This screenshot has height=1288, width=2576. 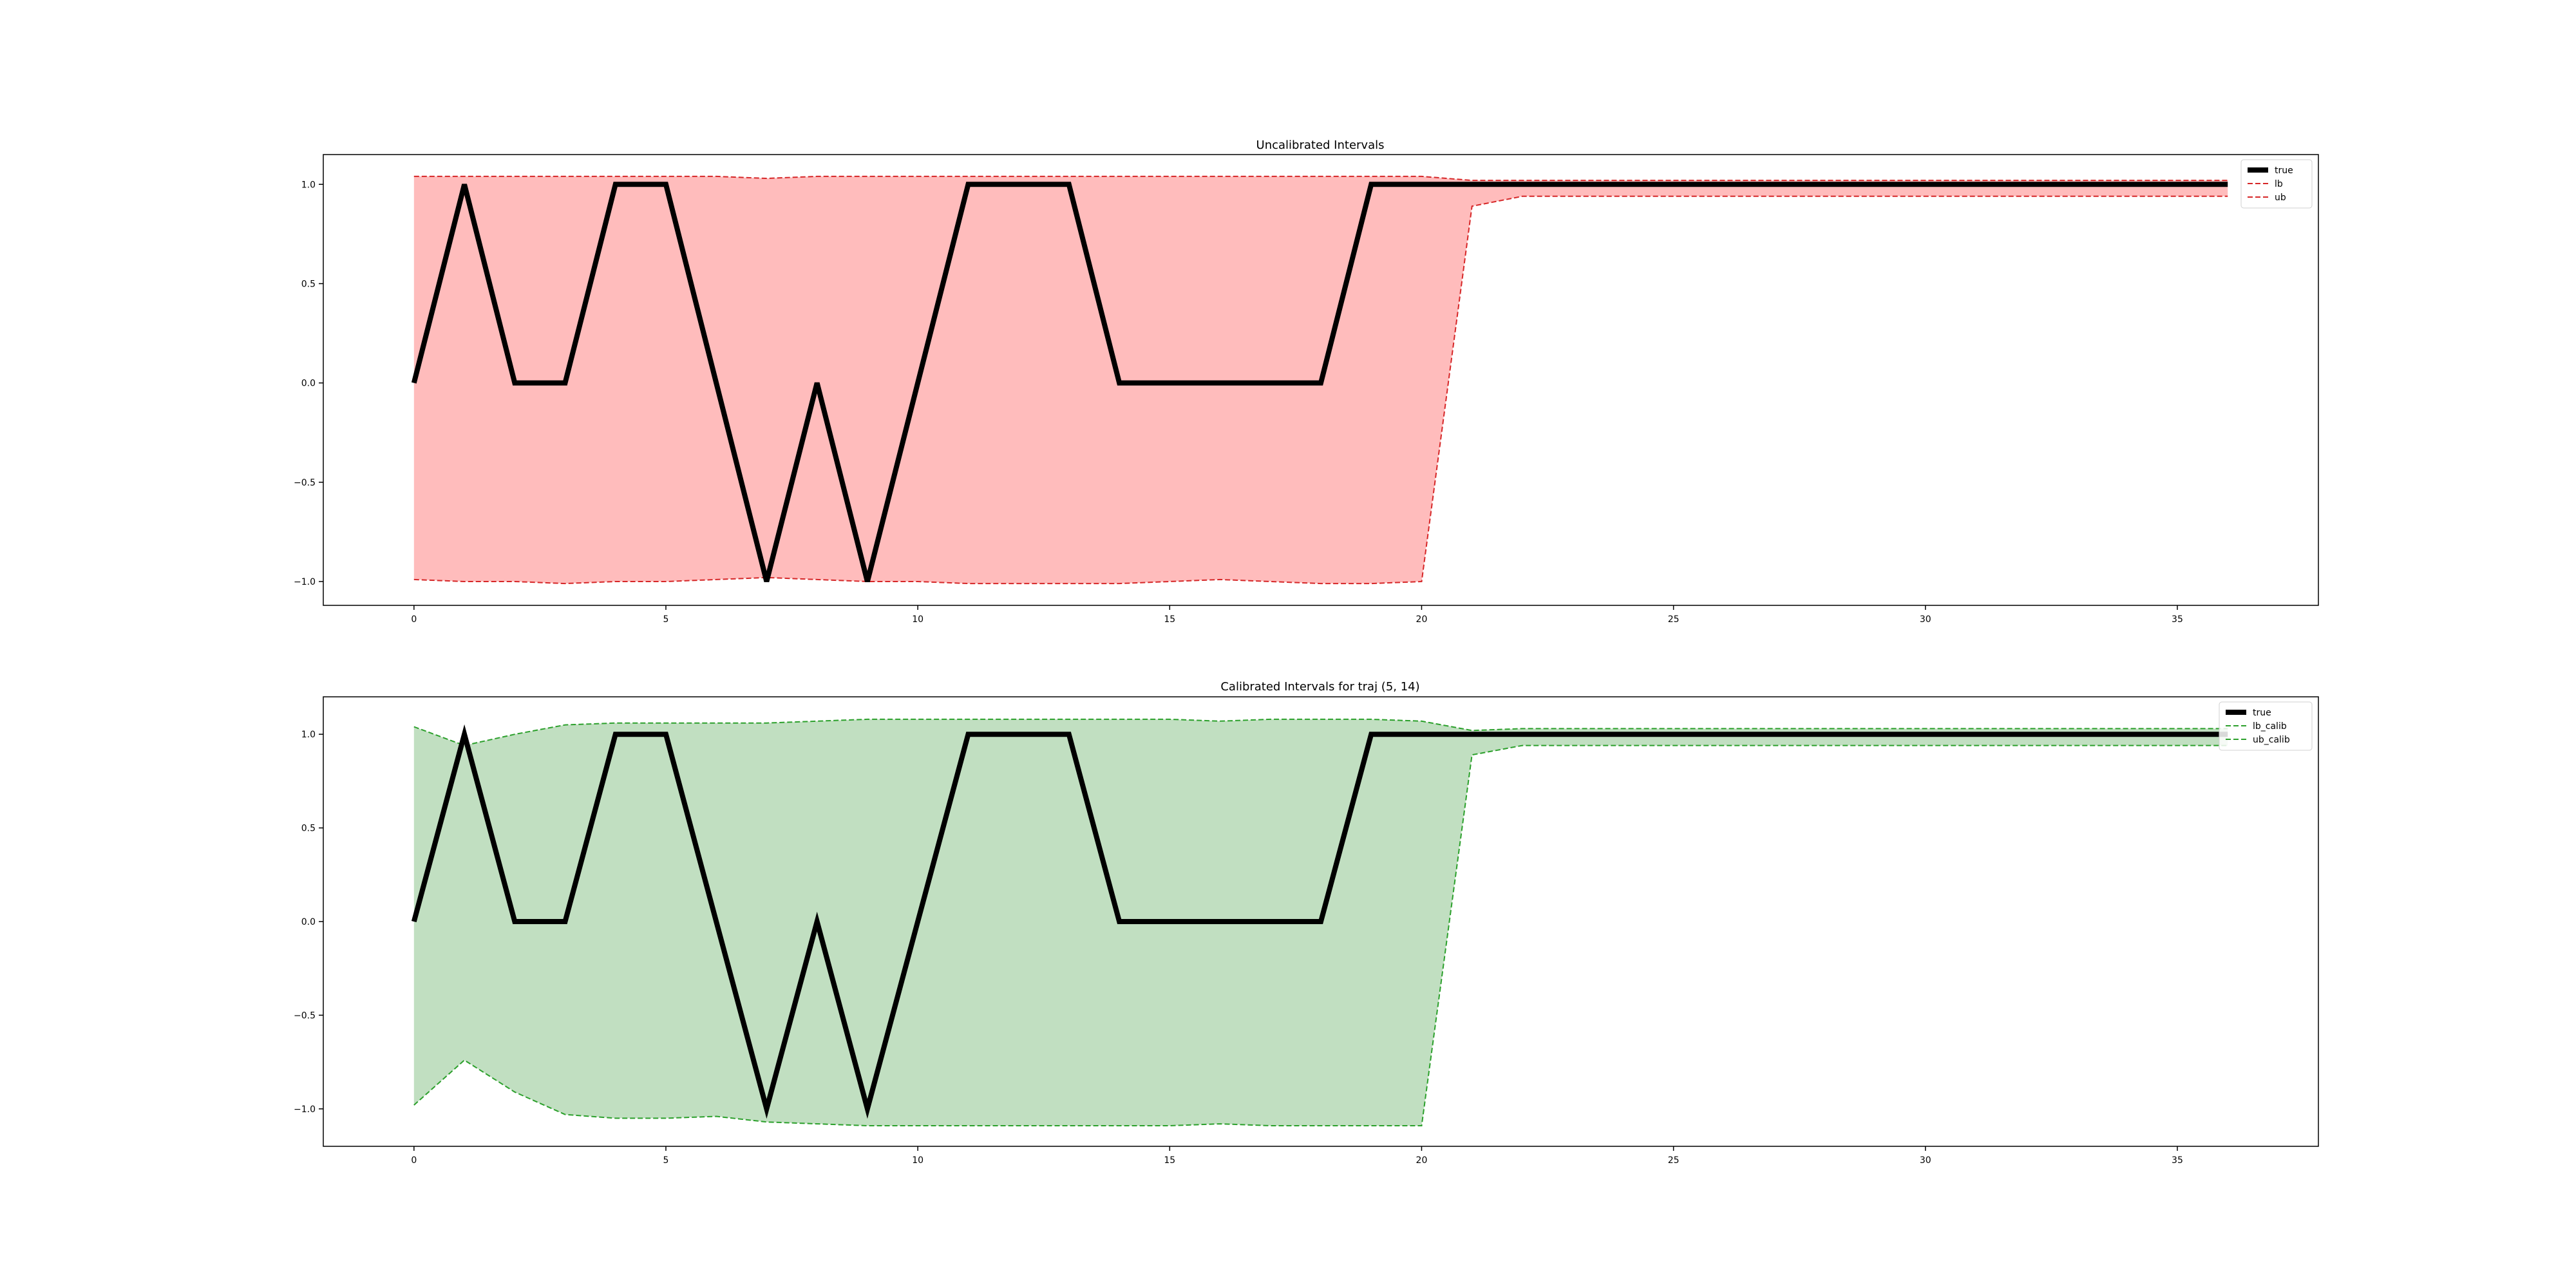 I want to click on legend-label: ub, so click(x=2280, y=198).